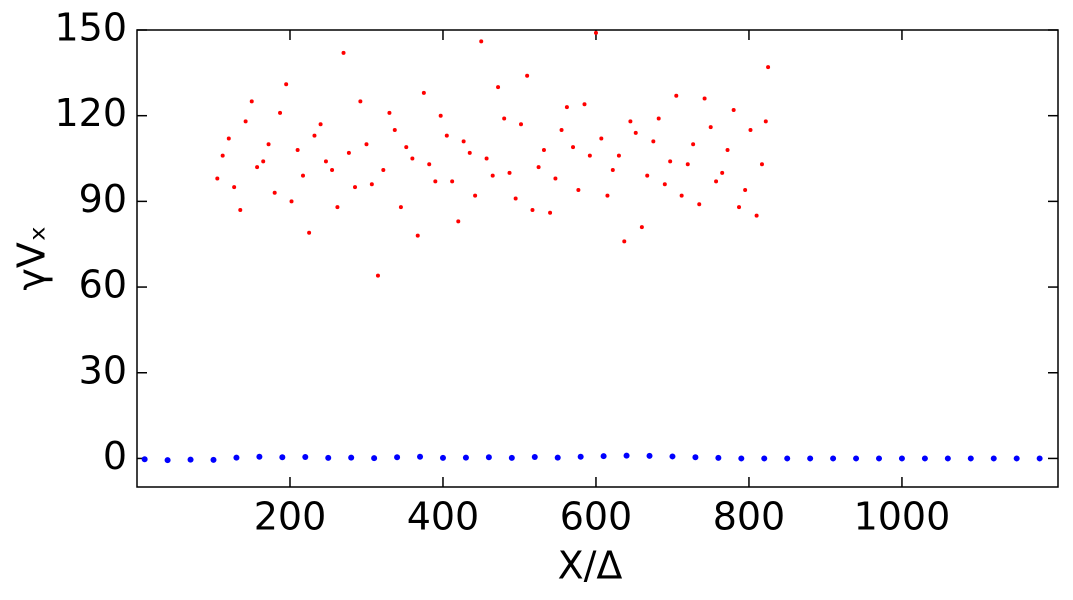  Describe the element at coordinates (749, 517) in the screenshot. I see `x-tick-label: 800` at that location.